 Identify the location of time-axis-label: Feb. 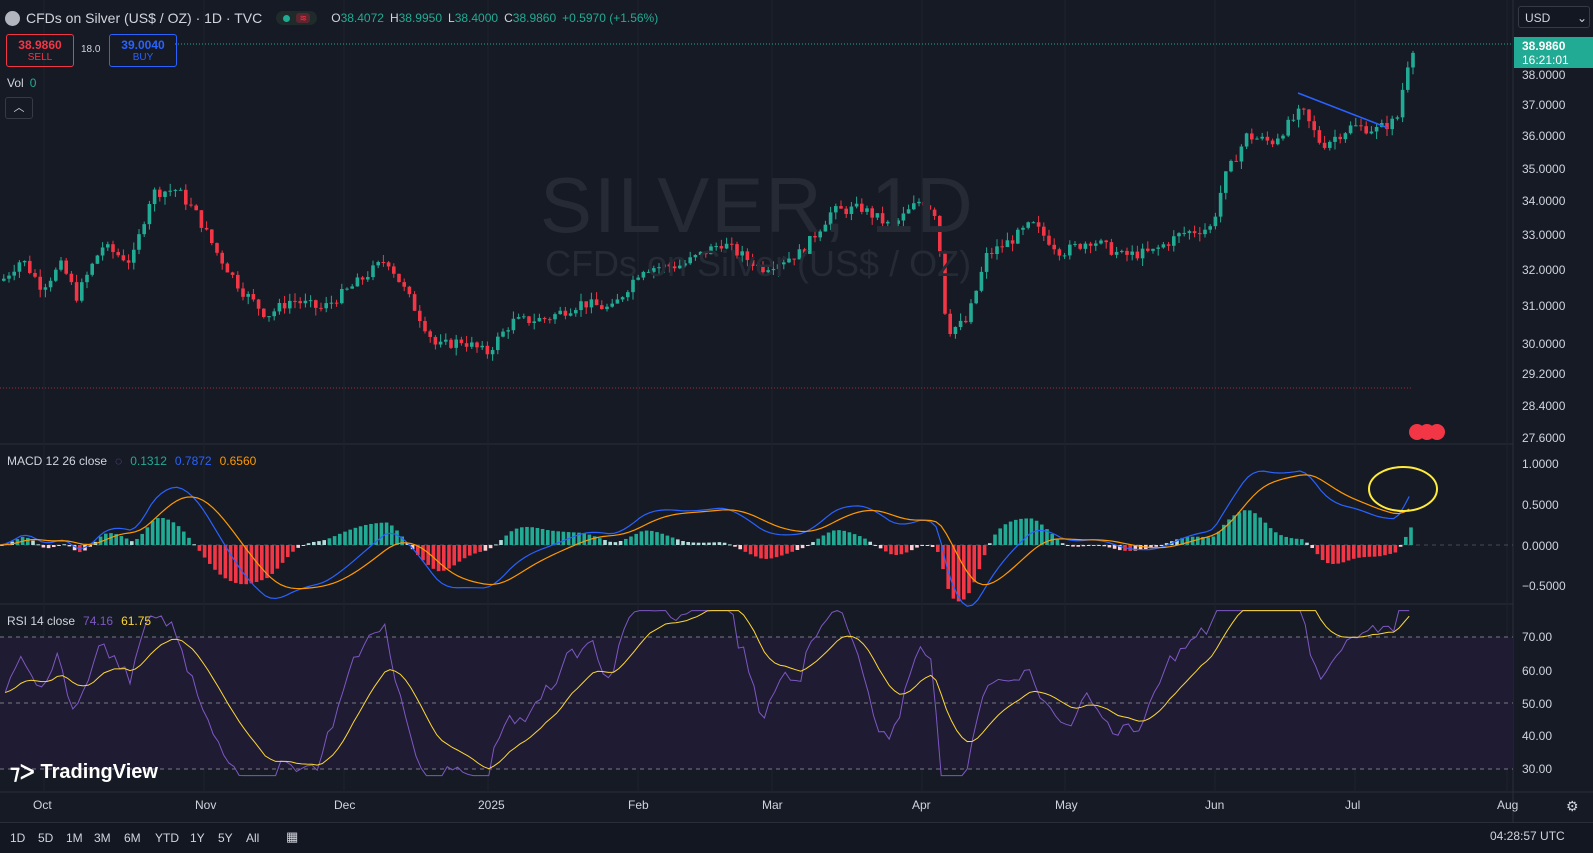
(638, 805).